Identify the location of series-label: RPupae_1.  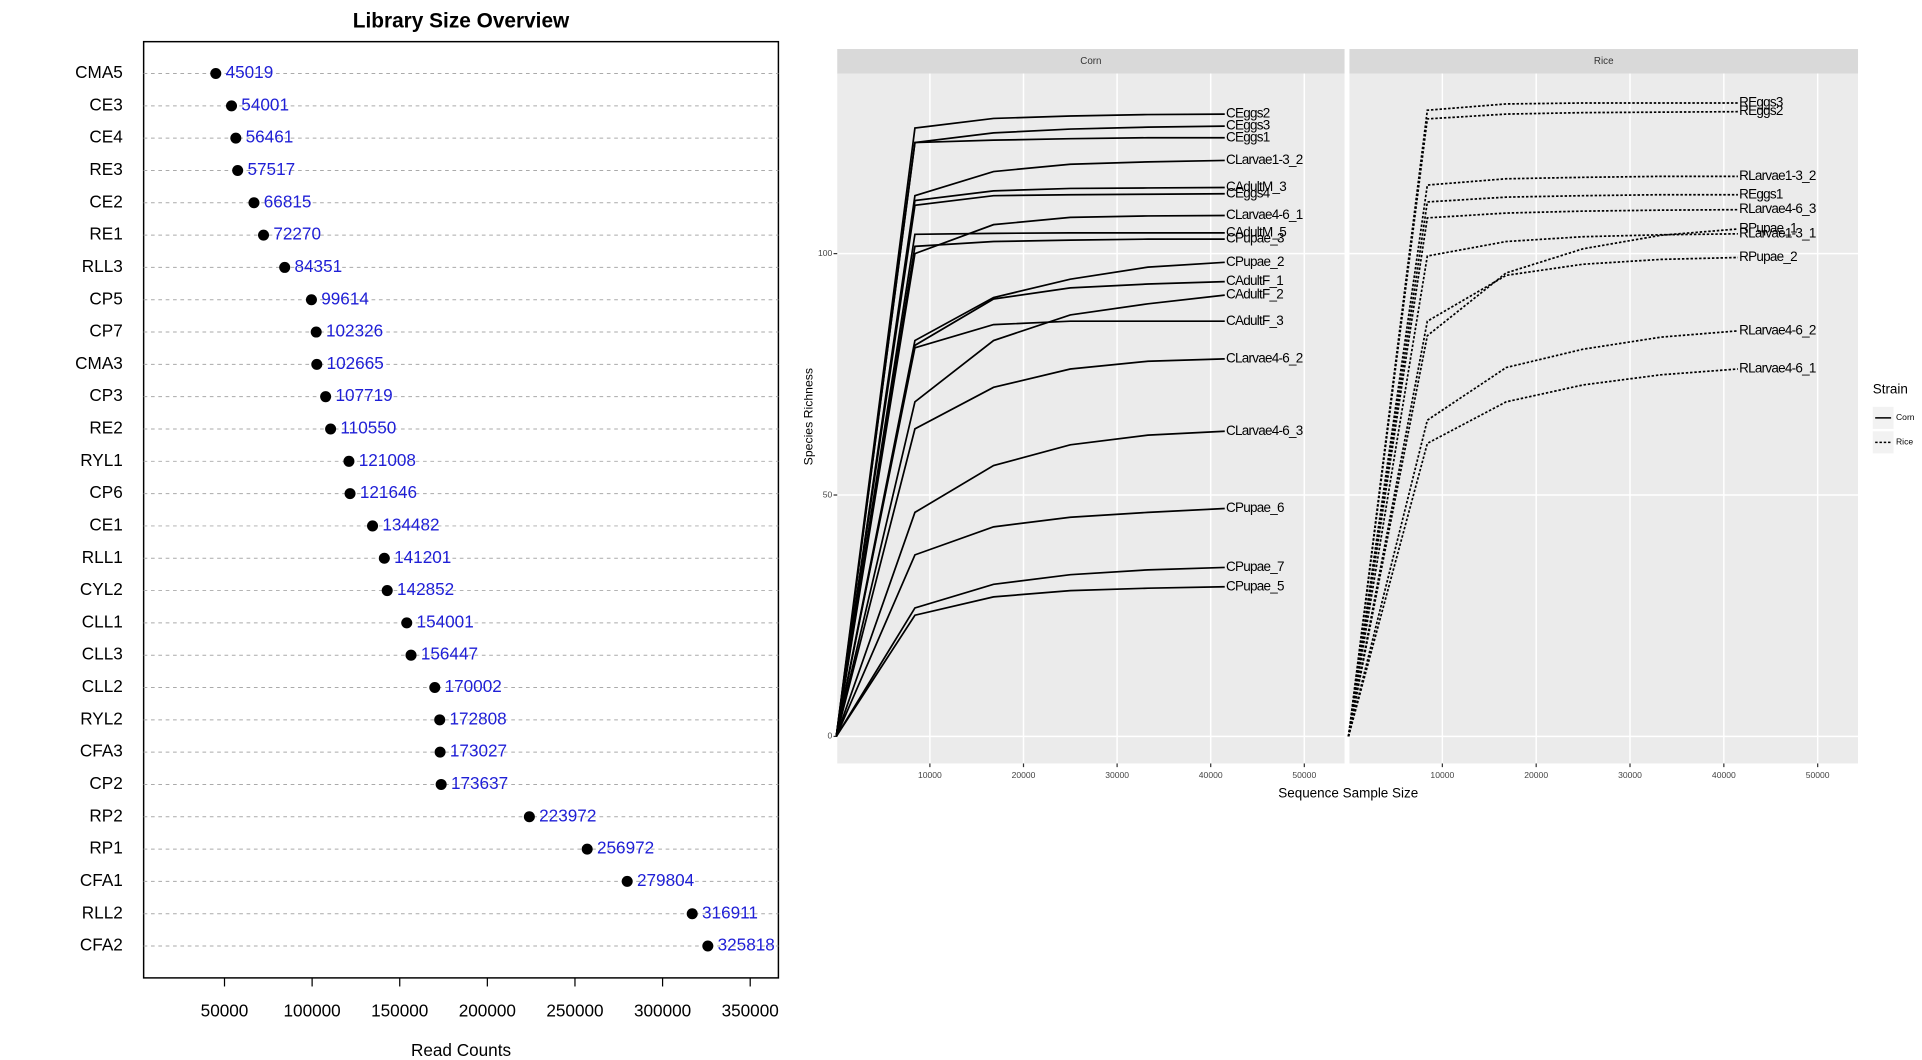
(1768, 228).